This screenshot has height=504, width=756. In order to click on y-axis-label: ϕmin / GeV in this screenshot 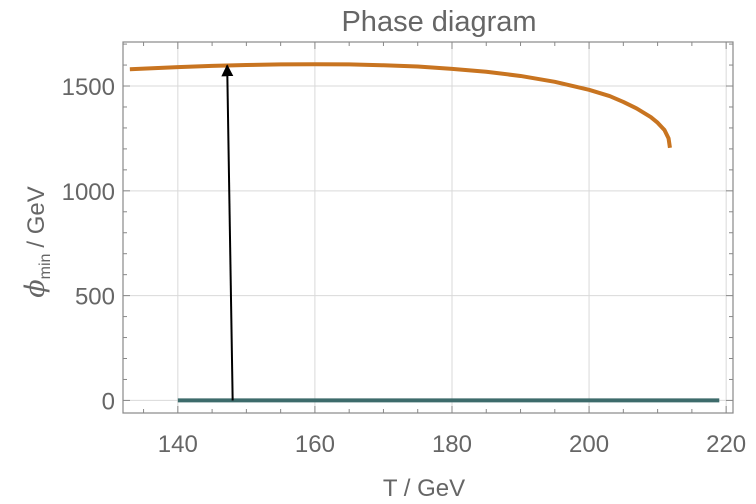, I will do `click(37, 242)`.